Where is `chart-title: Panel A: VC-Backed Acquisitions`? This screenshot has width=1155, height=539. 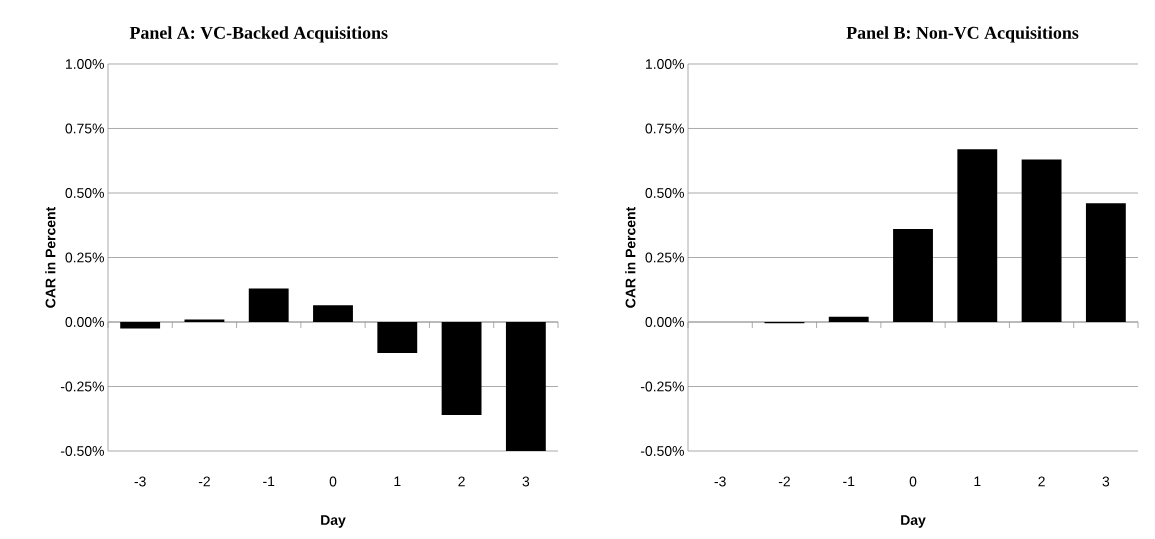
chart-title: Panel A: VC-Backed Acquisitions is located at coordinates (258, 34).